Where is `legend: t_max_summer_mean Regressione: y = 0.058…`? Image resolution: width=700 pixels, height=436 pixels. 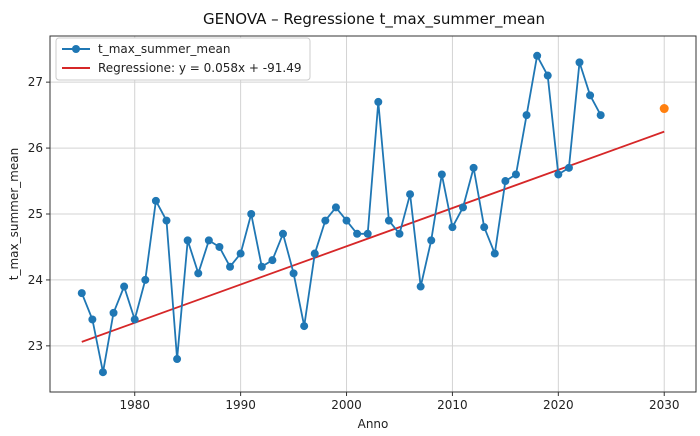
legend: t_max_summer_mean Regressione: y = 0.058… is located at coordinates (183, 59).